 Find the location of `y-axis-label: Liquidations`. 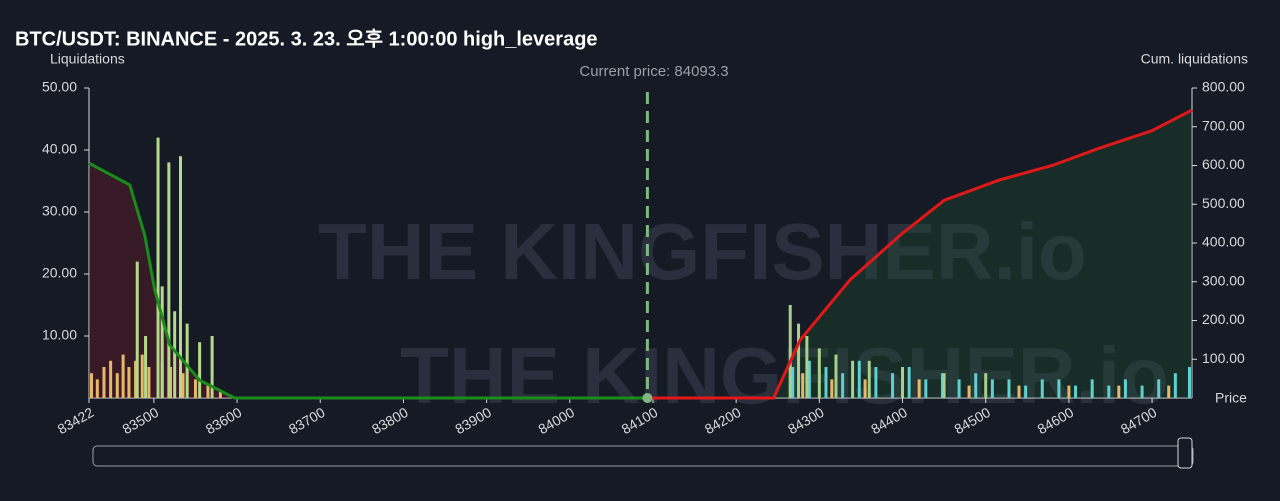

y-axis-label: Liquidations is located at coordinates (87, 59).